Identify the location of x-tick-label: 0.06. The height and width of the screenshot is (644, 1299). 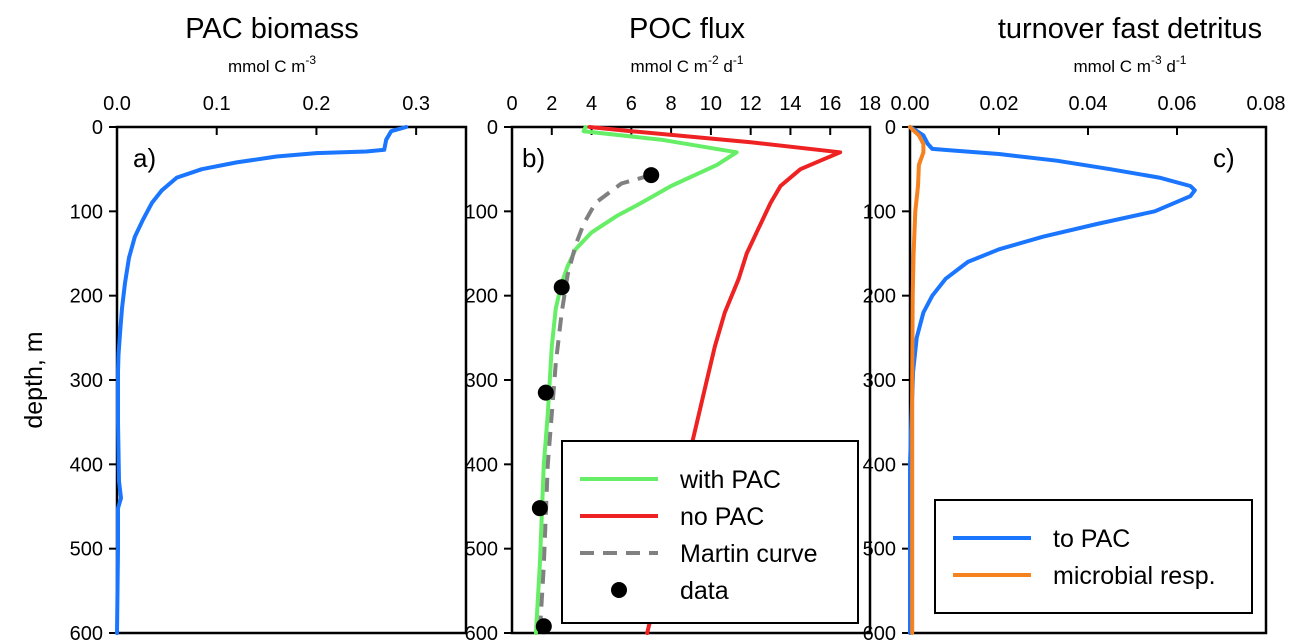
(1177, 104).